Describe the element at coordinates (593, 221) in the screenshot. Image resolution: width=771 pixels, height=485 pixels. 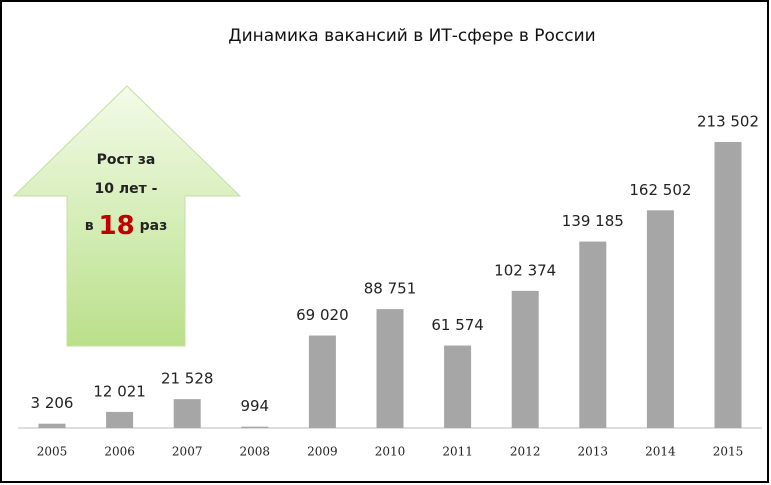
I see `value-label: 139 185` at that location.